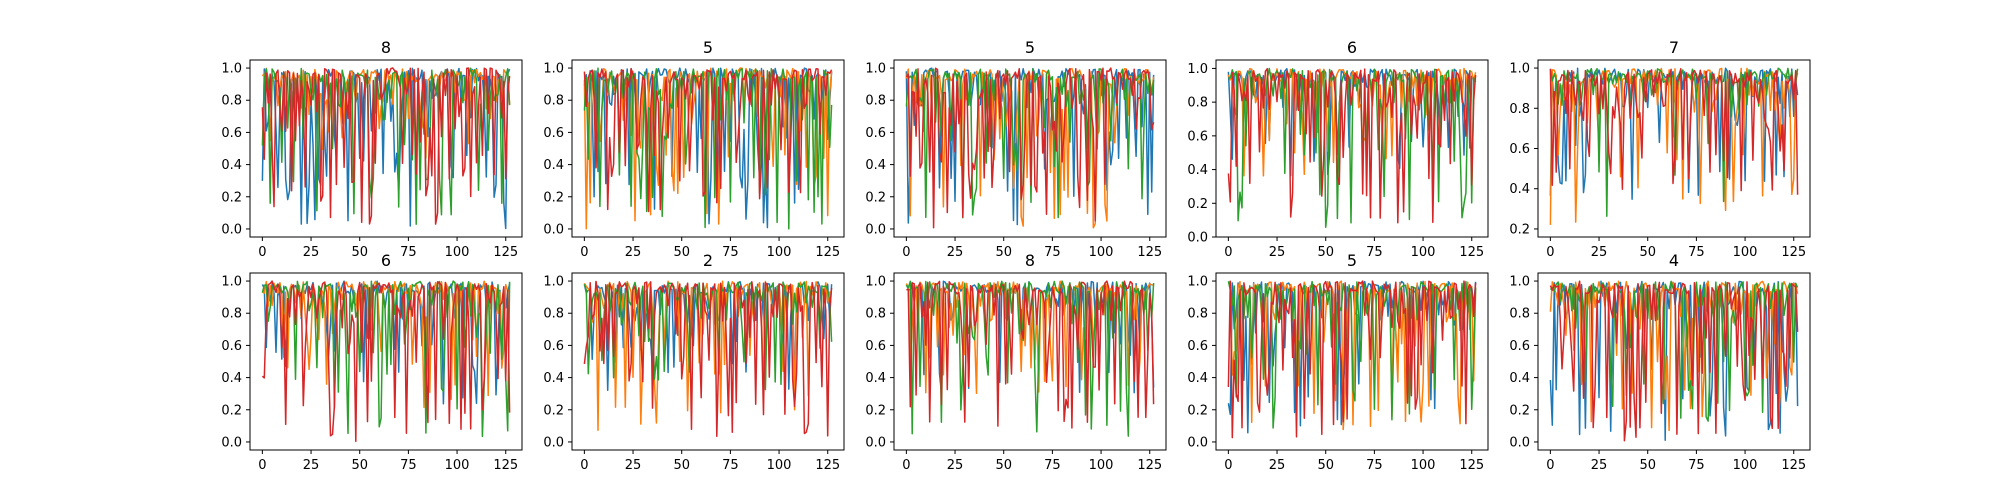  I want to click on subplot-7: 0 25 50 75 100 125 0.0 0.2 0.4 0.6 0.8 1.0 2, so click(694, 362).